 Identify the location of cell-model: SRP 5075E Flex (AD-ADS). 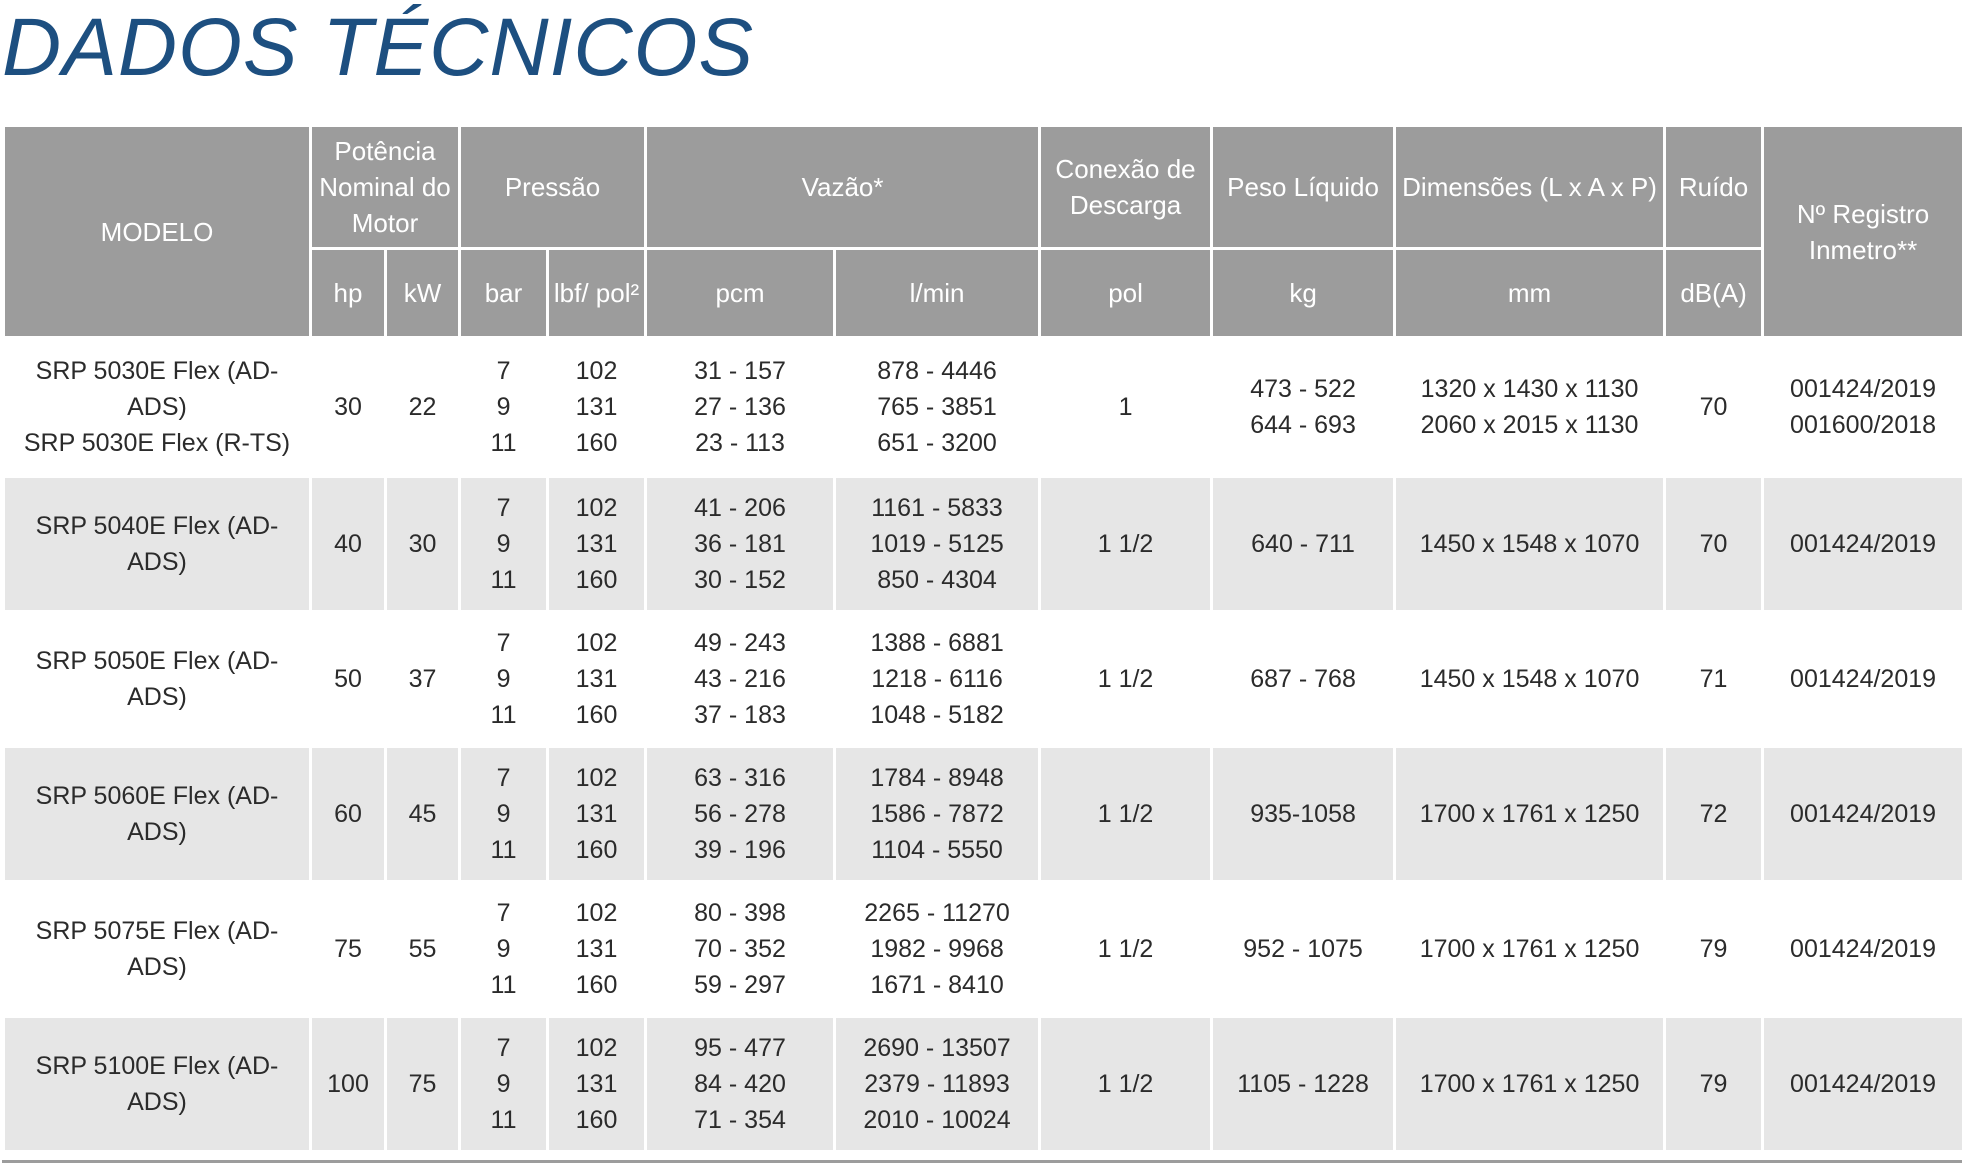
(157, 949).